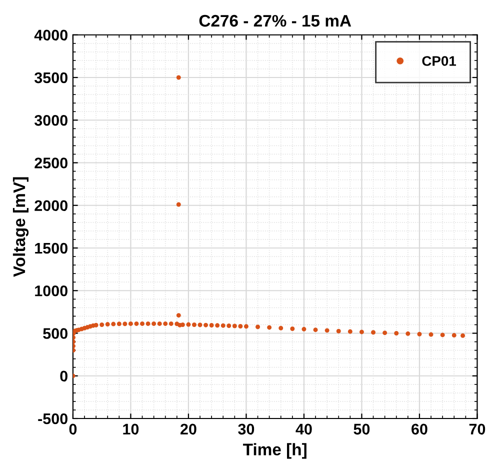 The height and width of the screenshot is (465, 493). I want to click on x-tick-label: 60, so click(420, 429).